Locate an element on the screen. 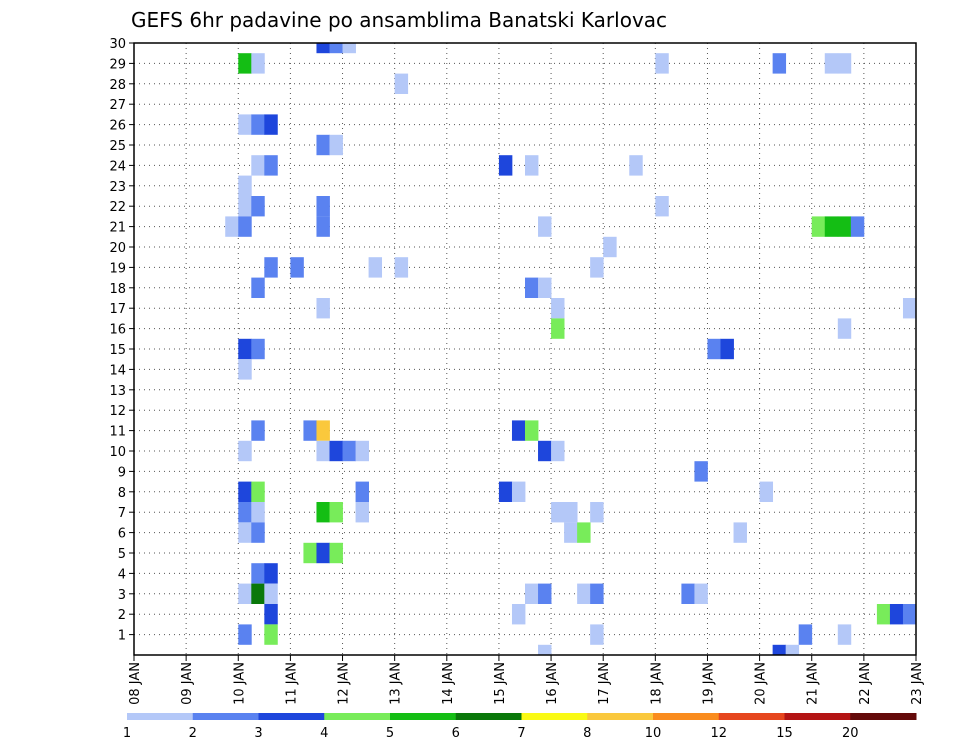 The width and height of the screenshot is (960, 742). x-tick-label: 13 JAN is located at coordinates (396, 683).